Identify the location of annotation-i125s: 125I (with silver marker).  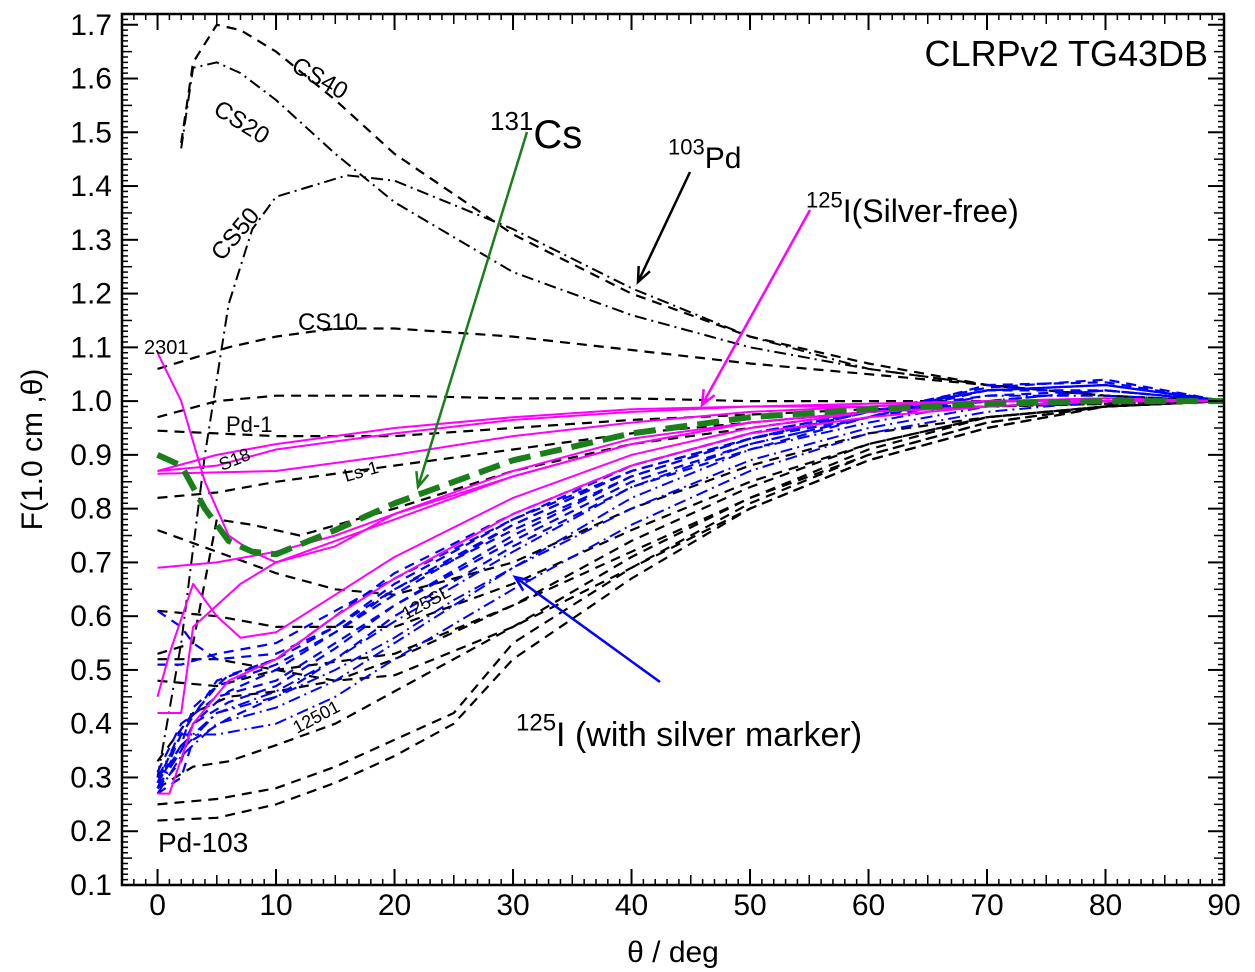
(689, 732).